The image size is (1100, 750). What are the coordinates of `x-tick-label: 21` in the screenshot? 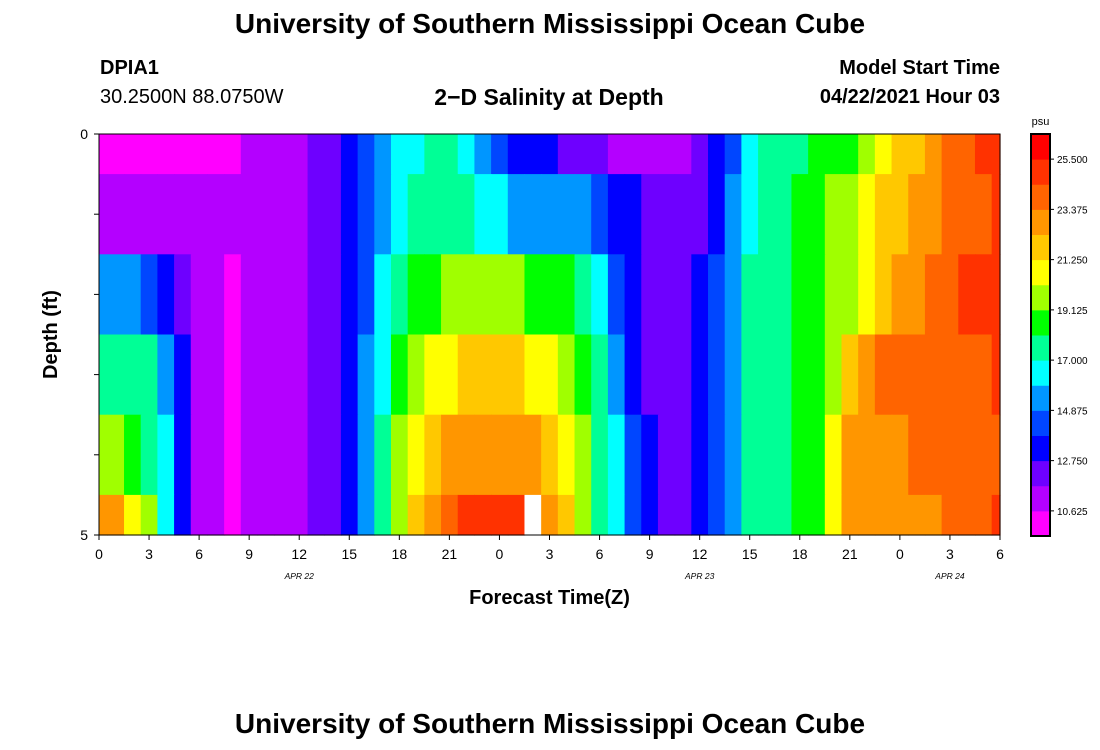 It's located at (850, 554).